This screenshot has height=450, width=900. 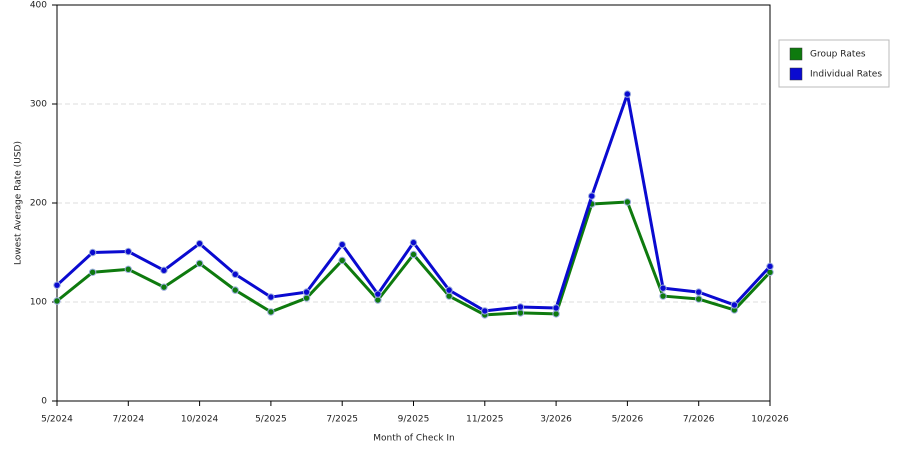 I want to click on y-tick-label: 400, so click(x=38, y=6).